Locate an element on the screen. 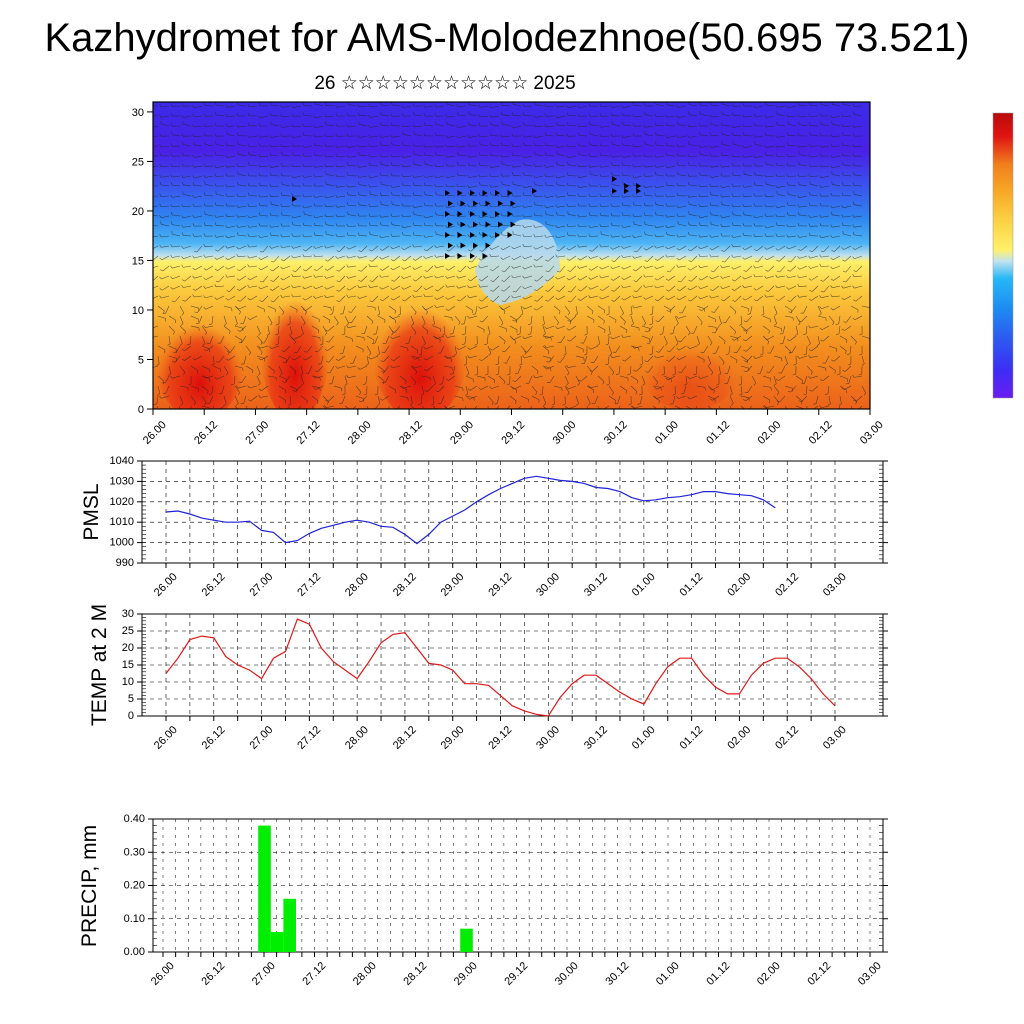 The image size is (1024, 1024). pmsl-series-line is located at coordinates (470, 510).